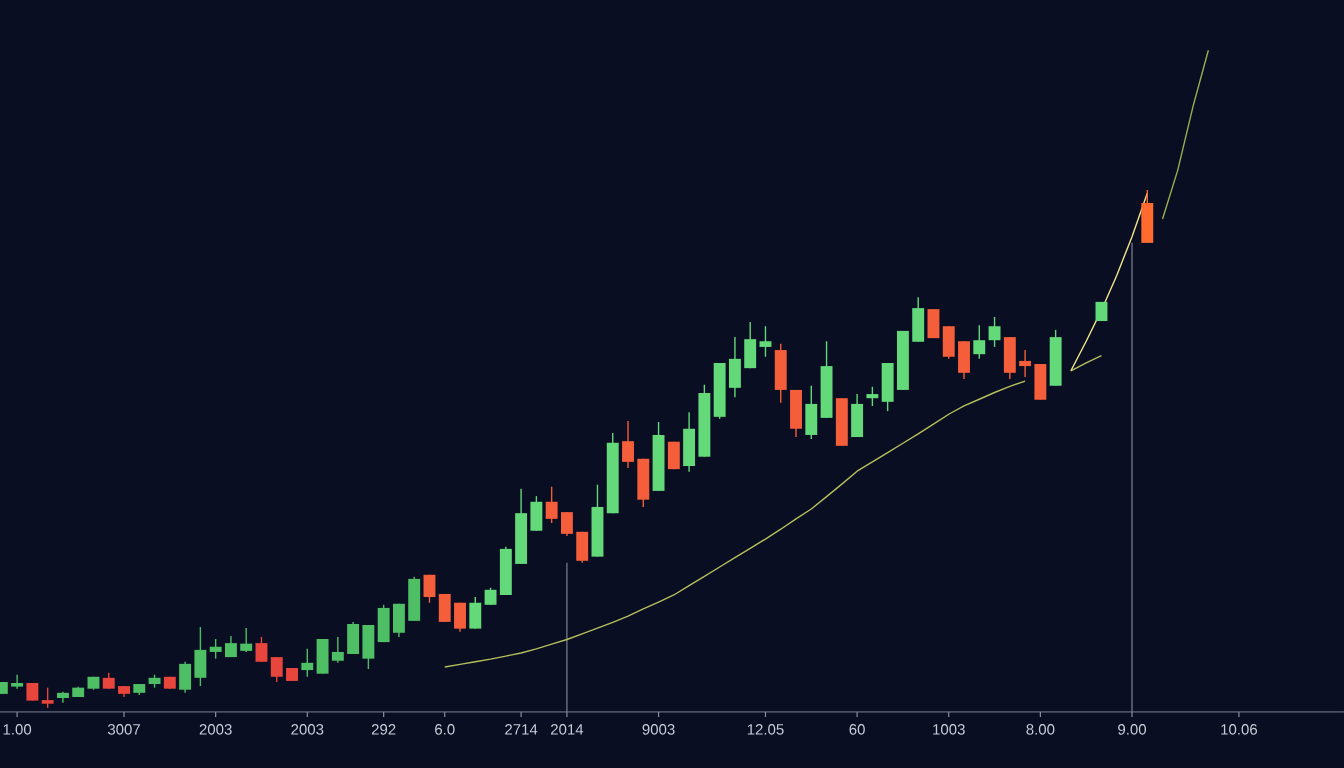 The image size is (1344, 768). I want to click on x-tick-label: 292, so click(383, 729).